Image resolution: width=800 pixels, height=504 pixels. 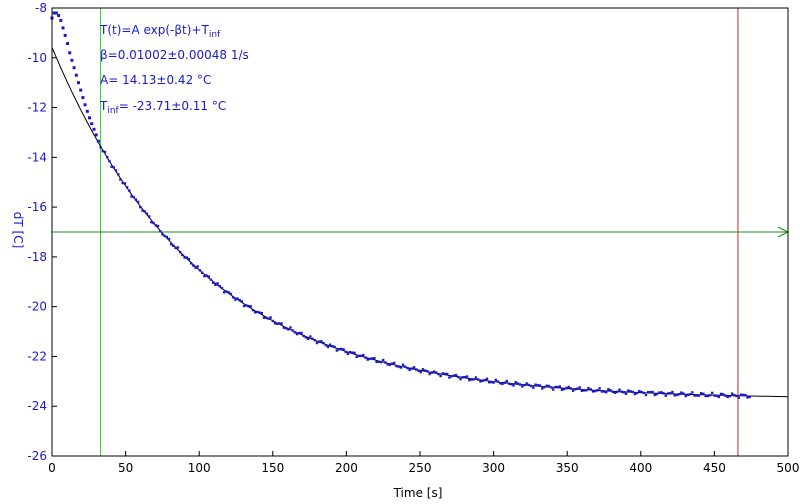 I want to click on y-tick-label: -10, so click(x=37, y=58).